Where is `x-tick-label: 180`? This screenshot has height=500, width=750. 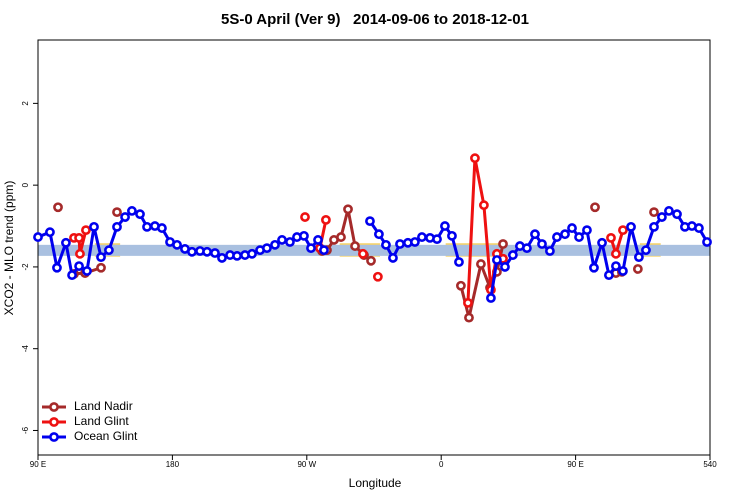
x-tick-label: 180 is located at coordinates (173, 464).